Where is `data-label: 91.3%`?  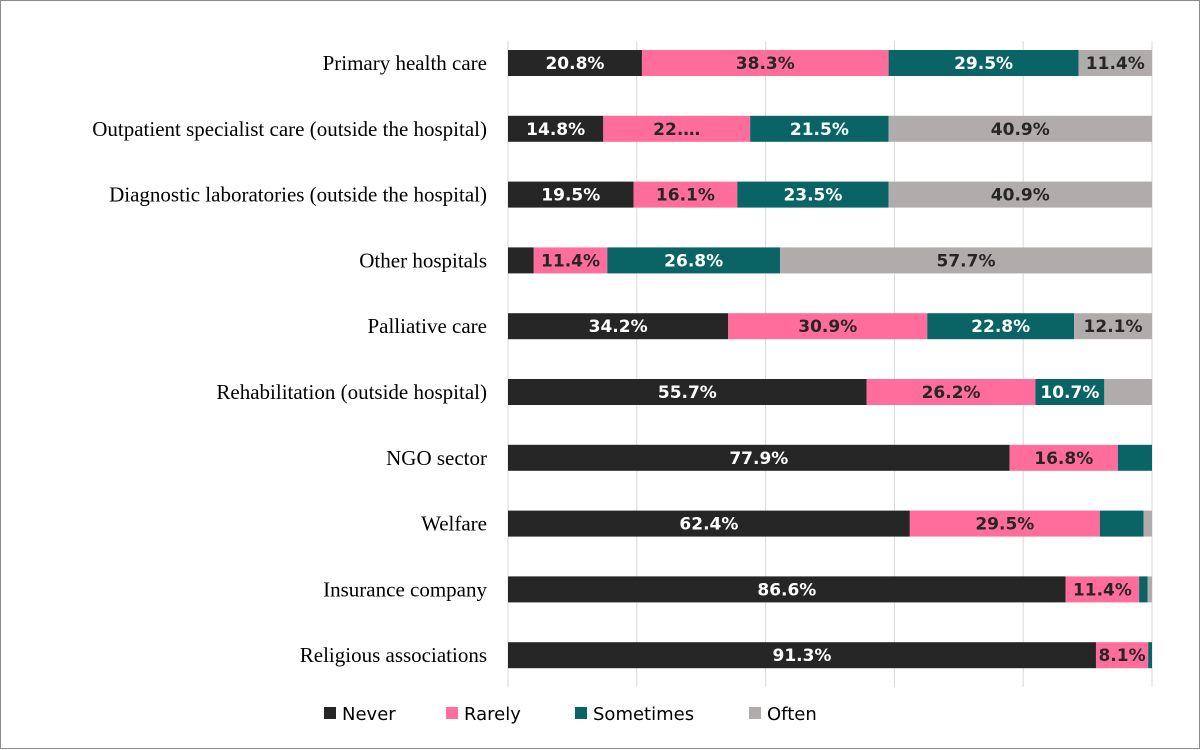
data-label: 91.3% is located at coordinates (801, 656).